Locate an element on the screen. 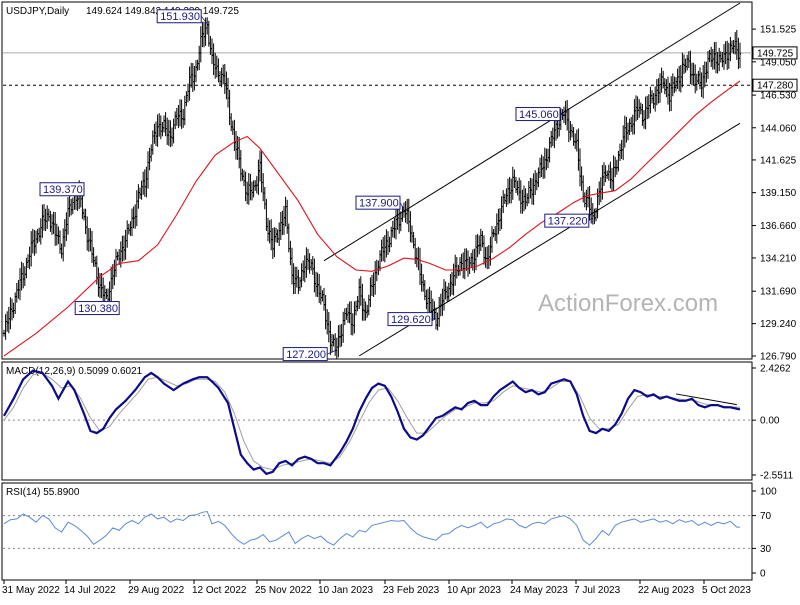 This screenshot has height=605, width=800. rsi-y-tick-label: 100 is located at coordinates (768, 492).